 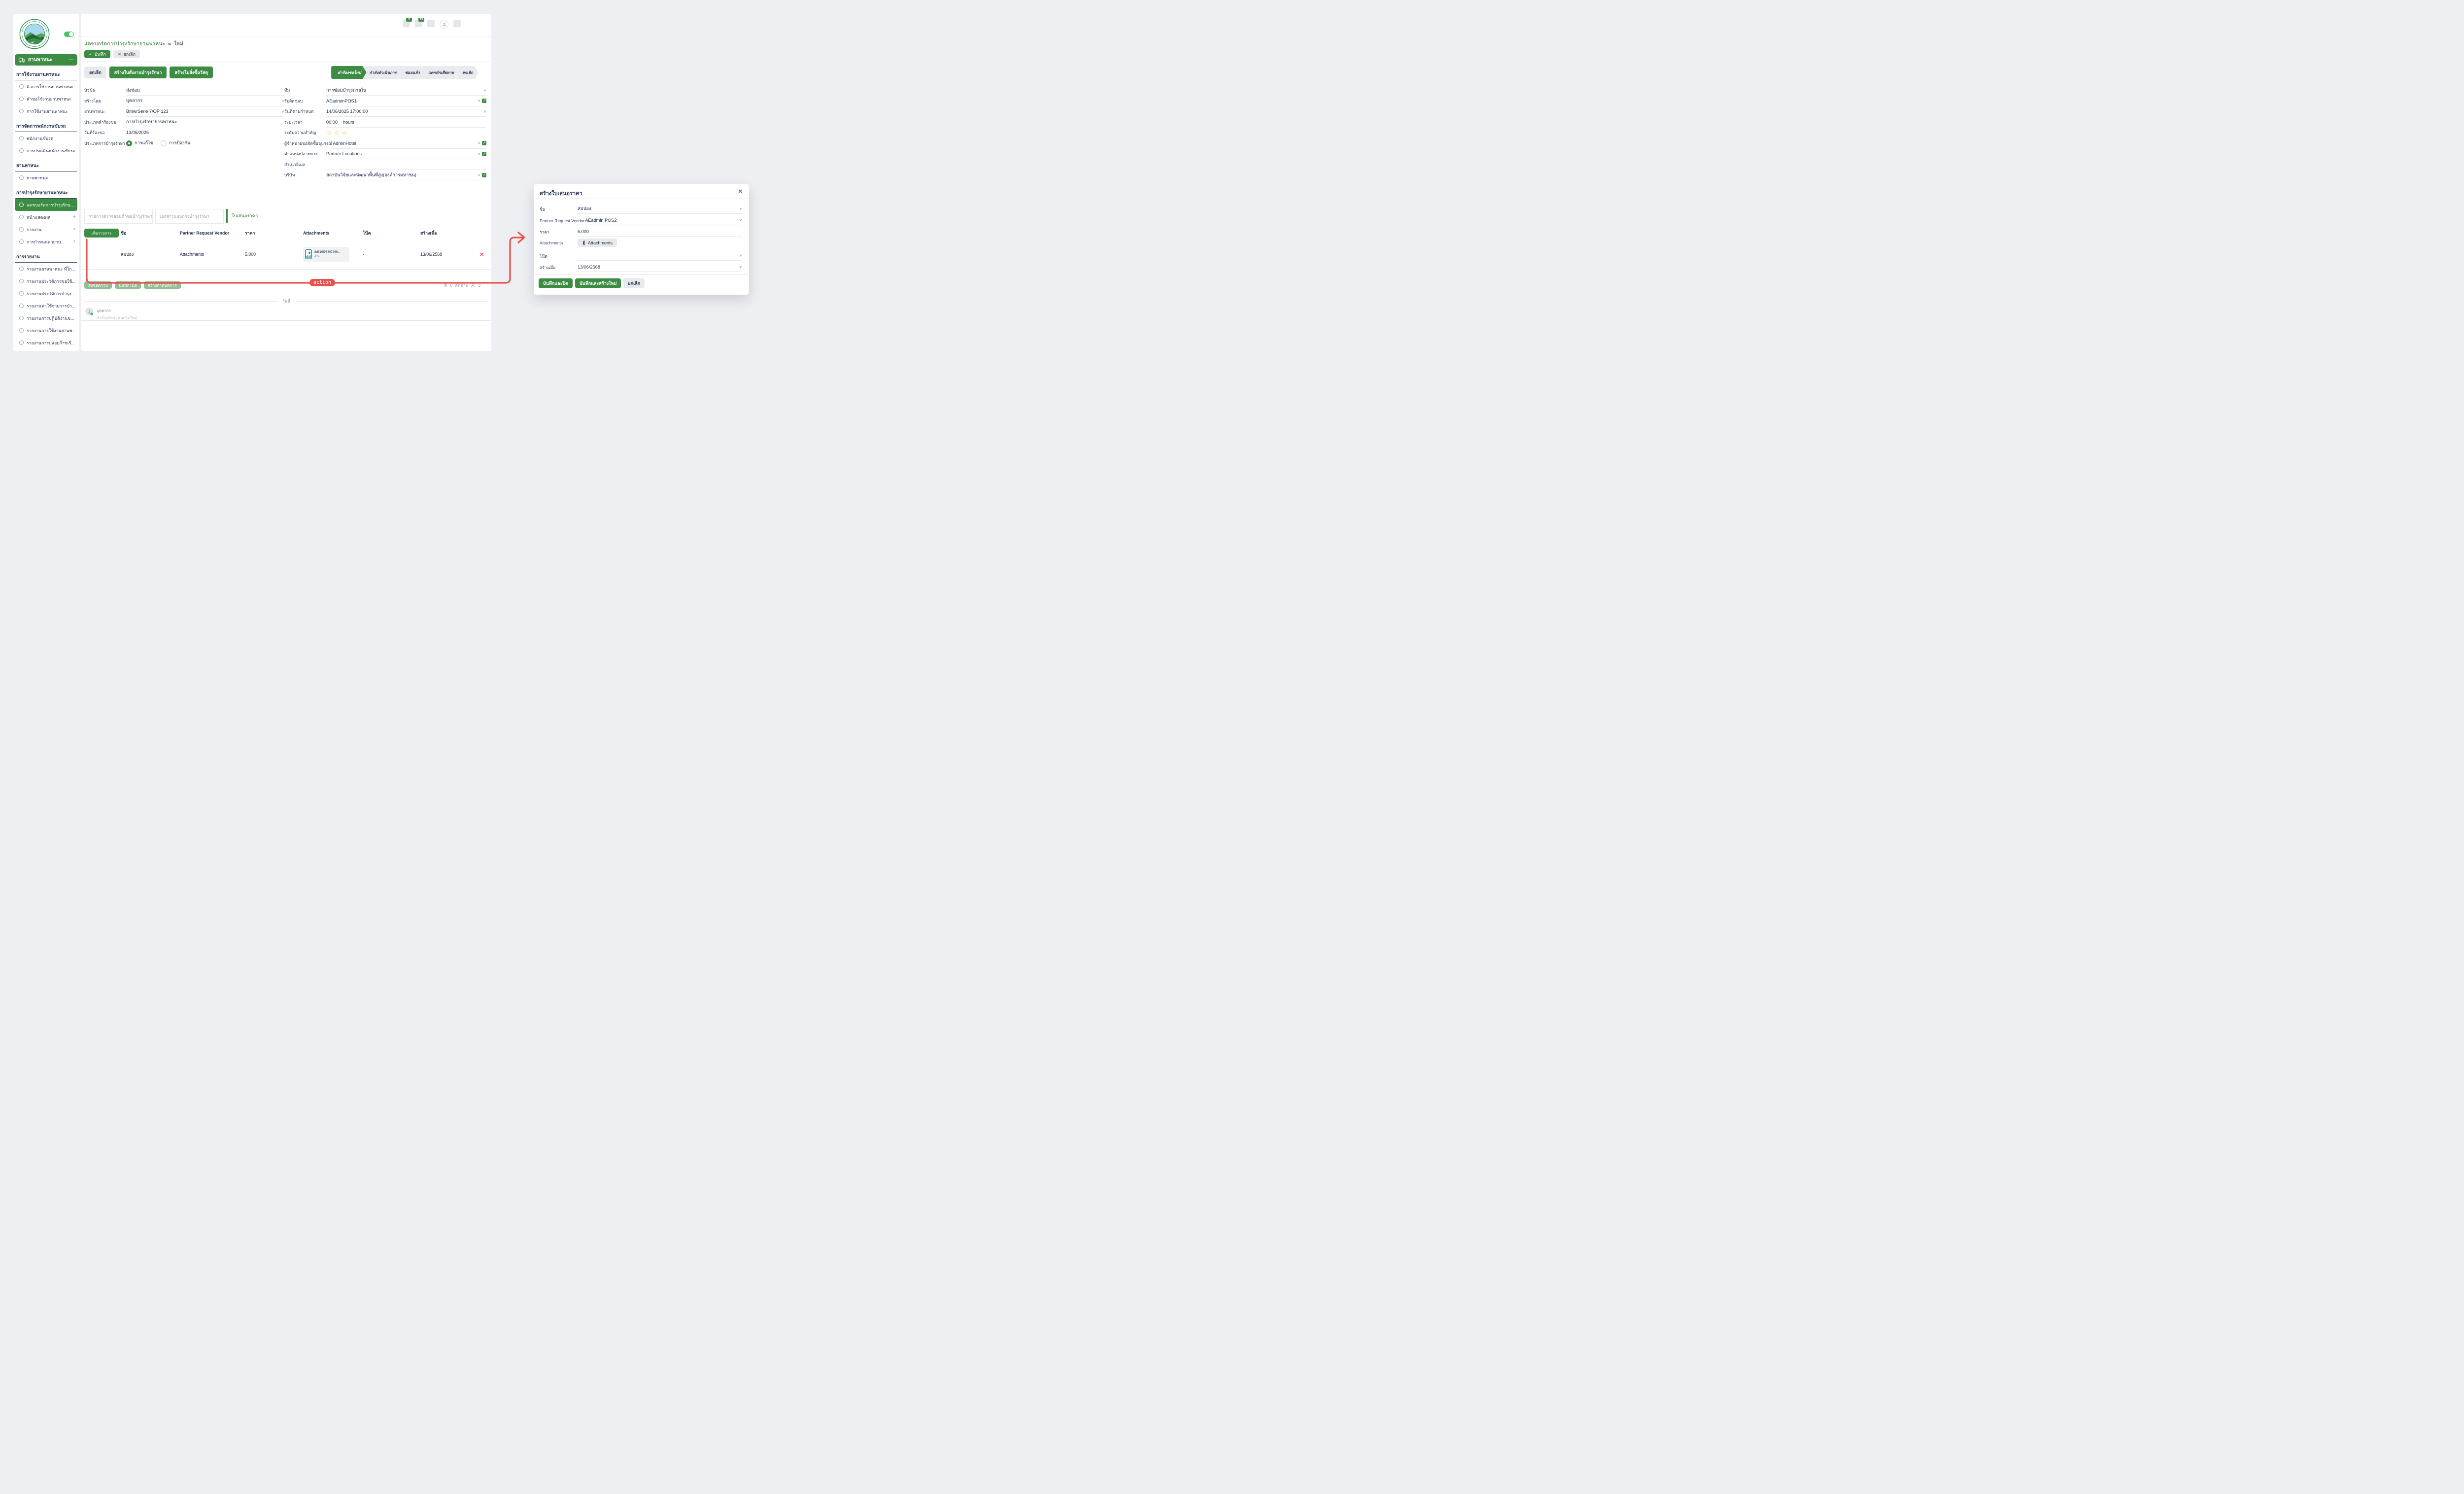 I want to click on attachments-button: Attachments, so click(x=597, y=242).